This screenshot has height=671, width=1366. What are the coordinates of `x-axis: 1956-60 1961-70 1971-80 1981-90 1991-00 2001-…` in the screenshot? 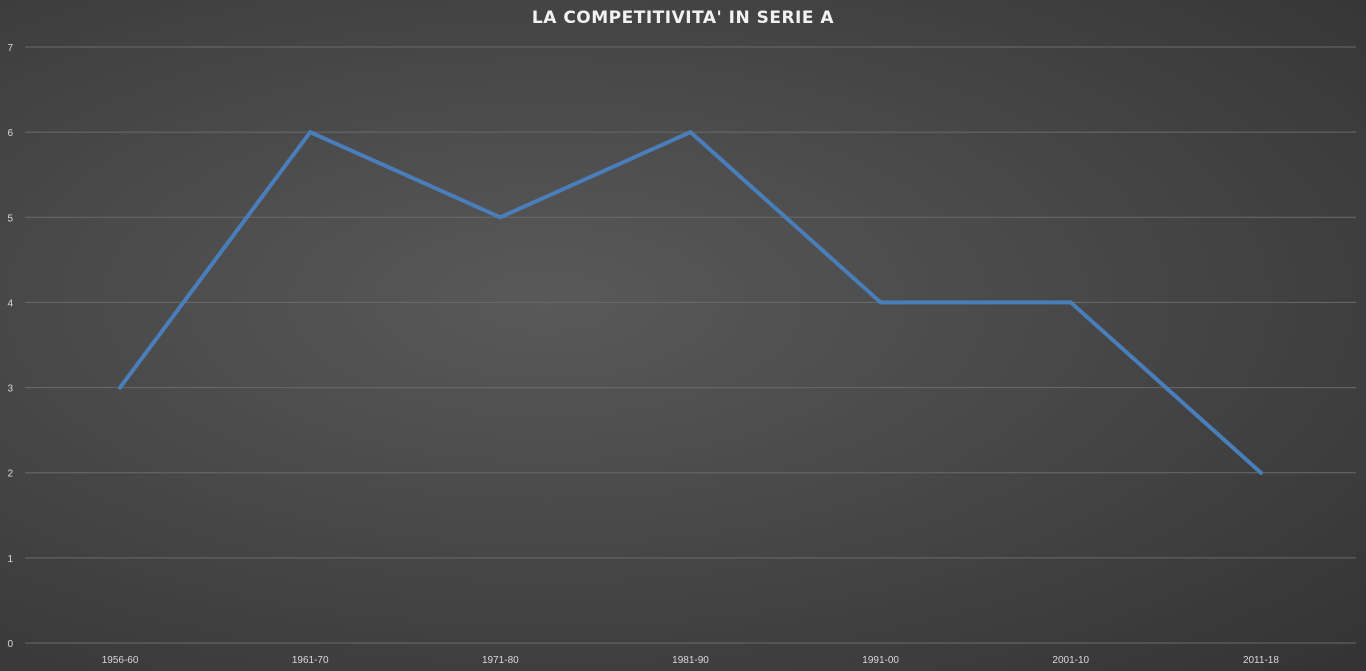 It's located at (691, 660).